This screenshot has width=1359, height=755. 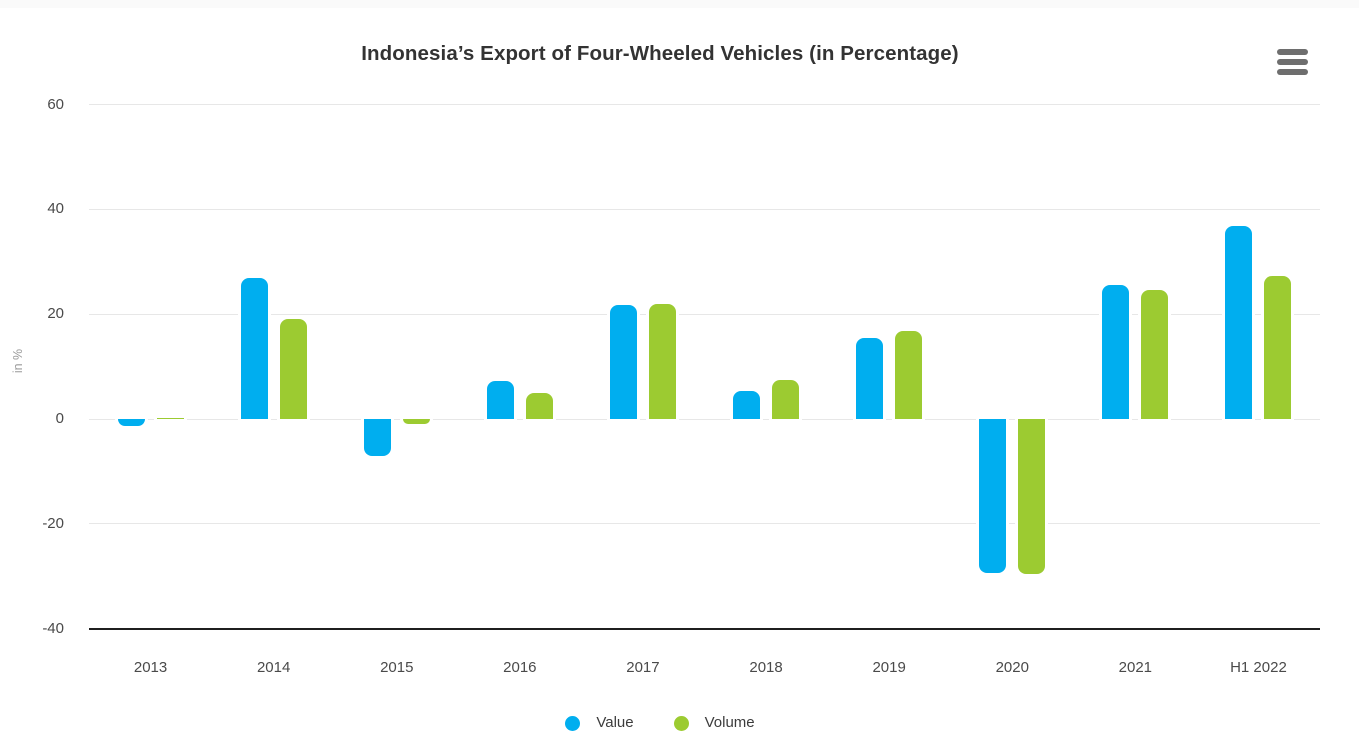 What do you see at coordinates (909, 374) in the screenshot?
I see `bar-volume-2019` at bounding box center [909, 374].